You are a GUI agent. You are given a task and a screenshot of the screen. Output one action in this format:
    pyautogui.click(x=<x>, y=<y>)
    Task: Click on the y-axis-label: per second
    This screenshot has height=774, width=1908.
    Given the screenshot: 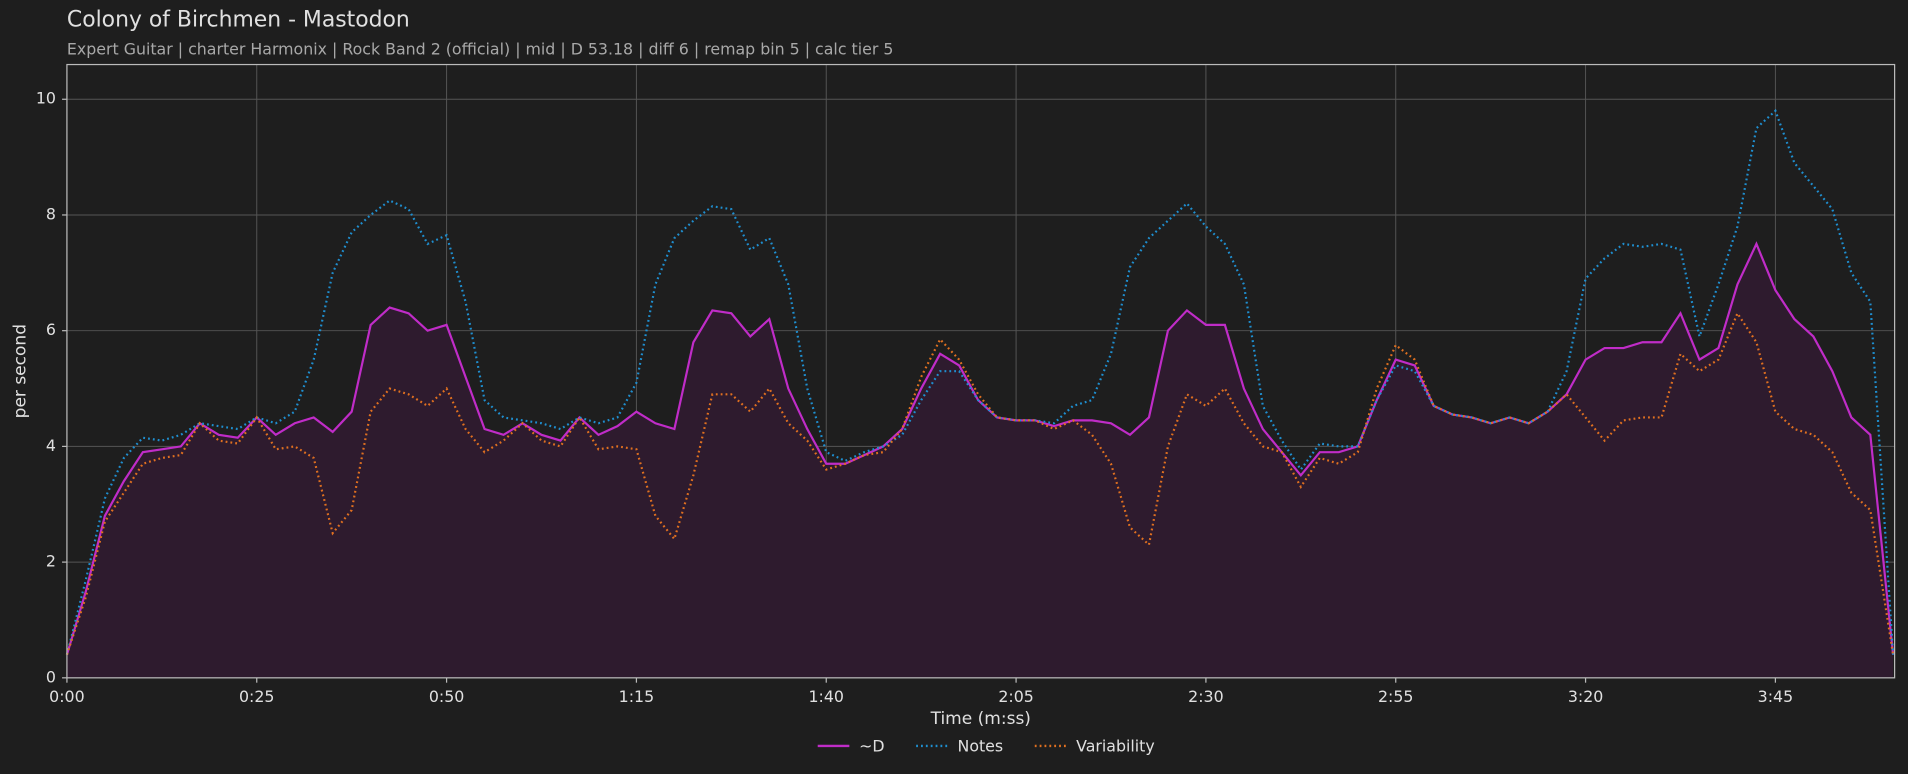 What is the action you would take?
    pyautogui.click(x=21, y=371)
    